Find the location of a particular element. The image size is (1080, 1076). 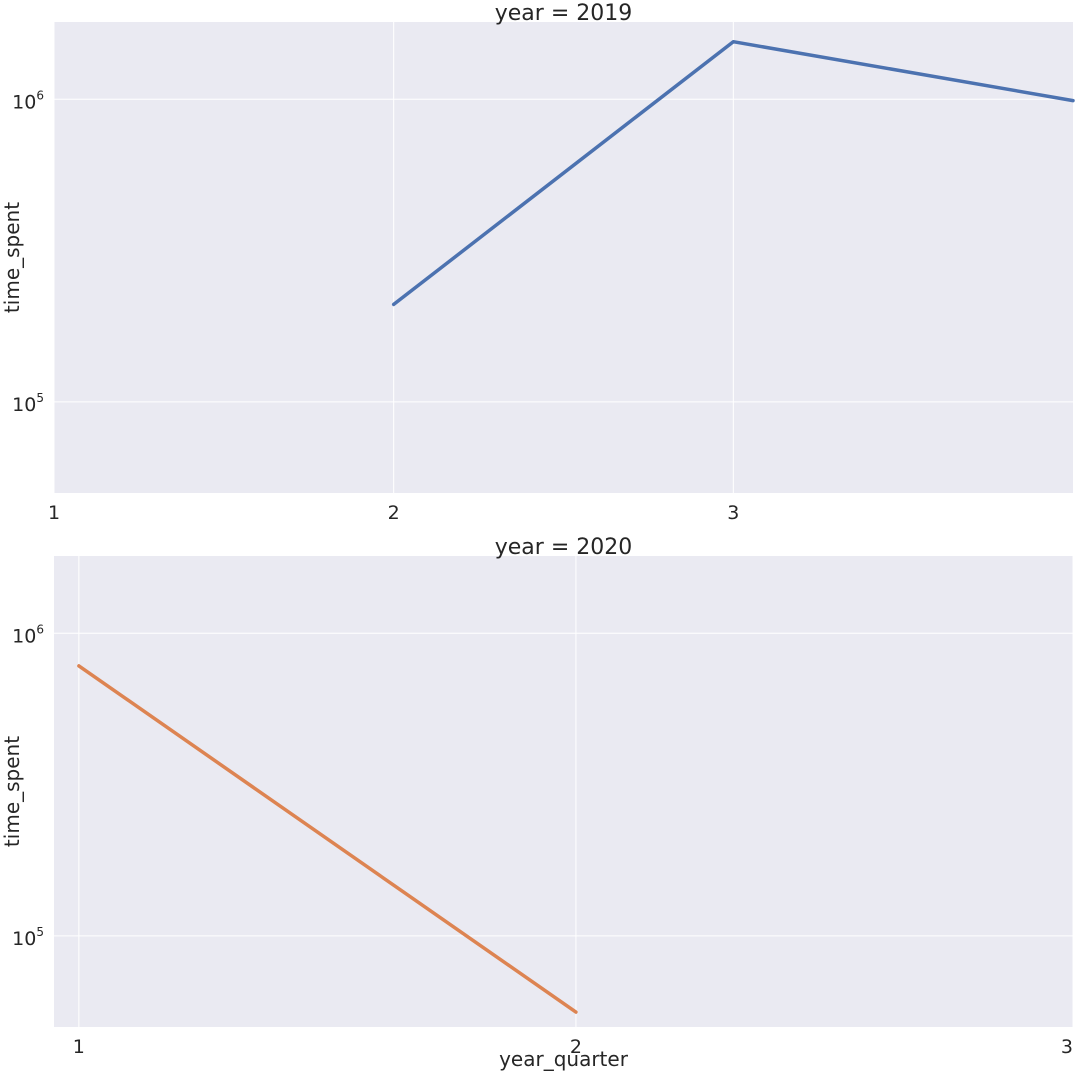

facet-title: year = 2020 is located at coordinates (564, 547).